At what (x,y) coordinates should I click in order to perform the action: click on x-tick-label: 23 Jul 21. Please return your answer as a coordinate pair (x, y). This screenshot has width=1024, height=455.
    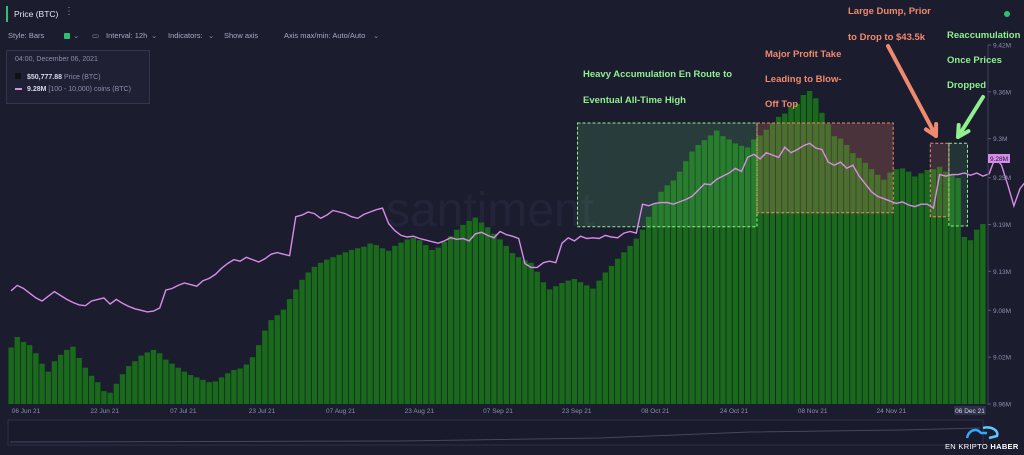
    Looking at the image, I should click on (262, 411).